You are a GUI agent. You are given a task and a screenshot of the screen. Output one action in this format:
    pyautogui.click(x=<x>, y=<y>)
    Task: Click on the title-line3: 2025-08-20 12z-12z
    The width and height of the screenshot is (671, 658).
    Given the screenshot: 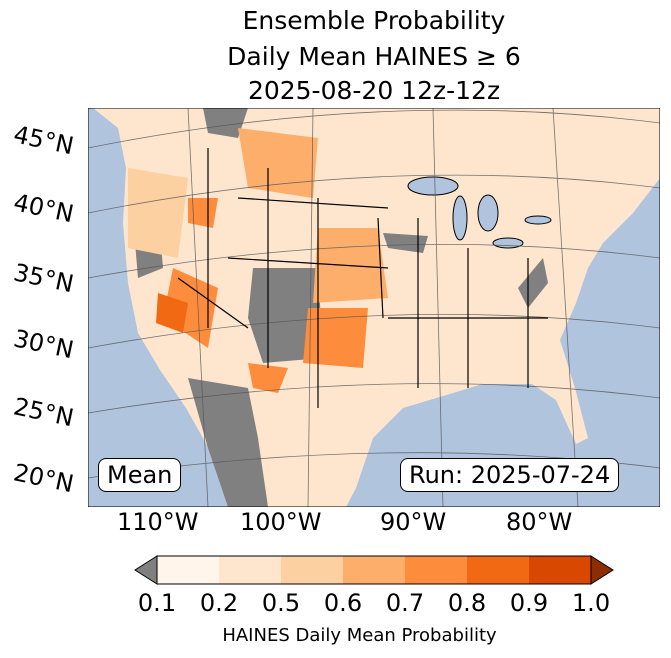 What is the action you would take?
    pyautogui.click(x=374, y=90)
    